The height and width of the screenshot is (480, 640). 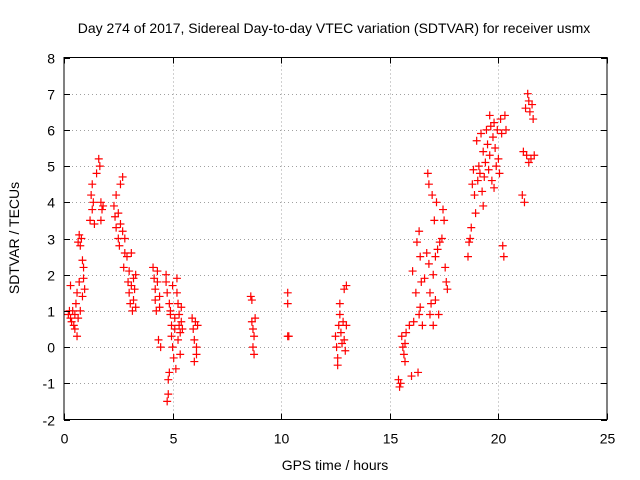 What do you see at coordinates (51, 95) in the screenshot?
I see `y-tick-label: 7` at bounding box center [51, 95].